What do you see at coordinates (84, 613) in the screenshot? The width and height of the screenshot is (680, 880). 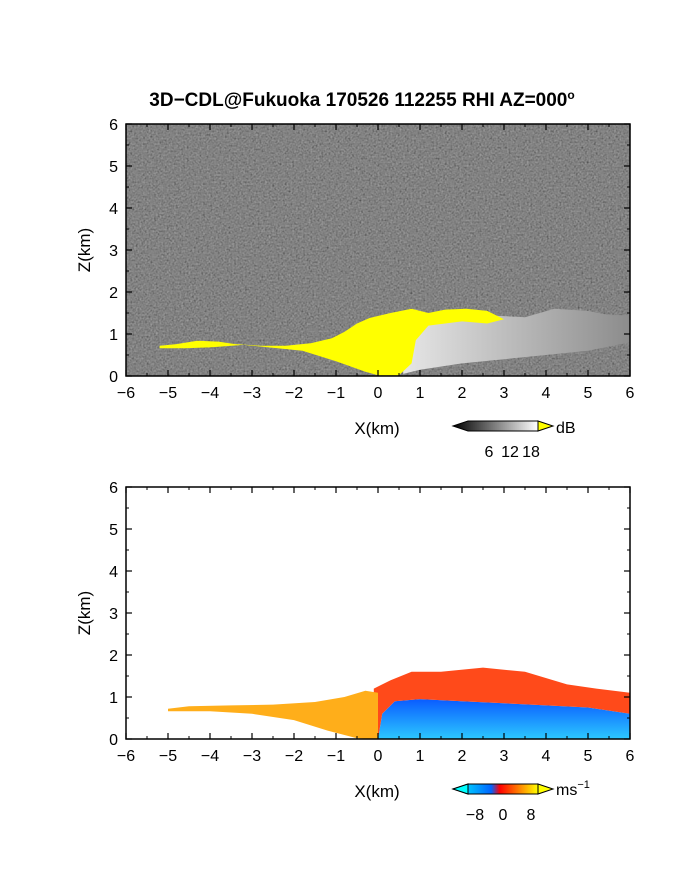 I see `y-axis-label-2: Z(km)` at bounding box center [84, 613].